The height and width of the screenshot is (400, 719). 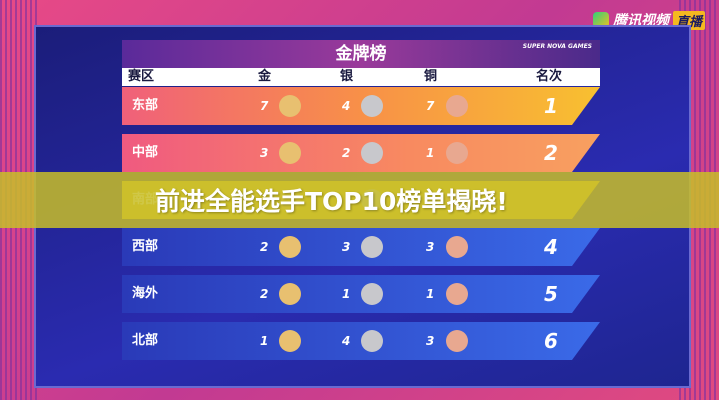 I want to click on table-row: 北部 1 4 3 6, so click(x=361, y=341).